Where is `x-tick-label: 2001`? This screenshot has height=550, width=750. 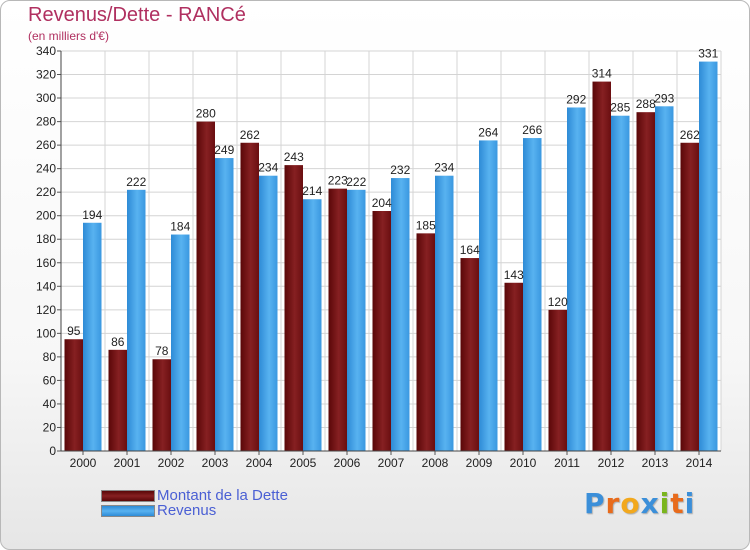
x-tick-label: 2001 is located at coordinates (127, 463).